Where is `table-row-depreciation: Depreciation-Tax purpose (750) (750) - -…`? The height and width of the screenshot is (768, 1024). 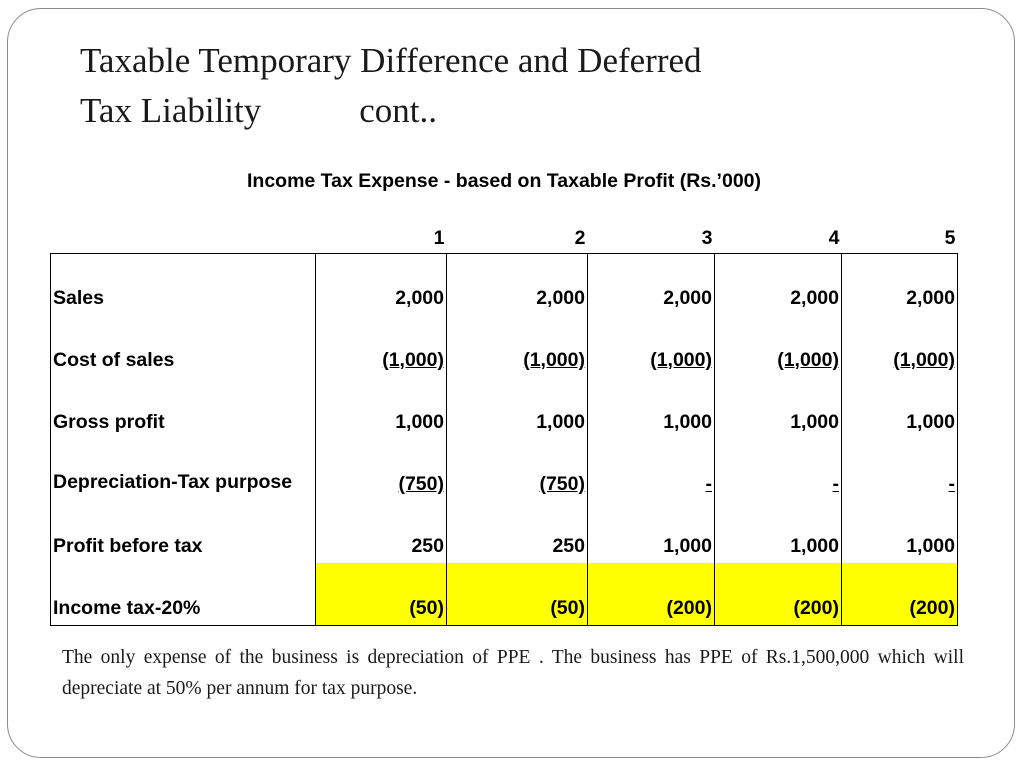
table-row-depreciation: Depreciation-Tax purpose (750) (750) - -… is located at coordinates (504, 470).